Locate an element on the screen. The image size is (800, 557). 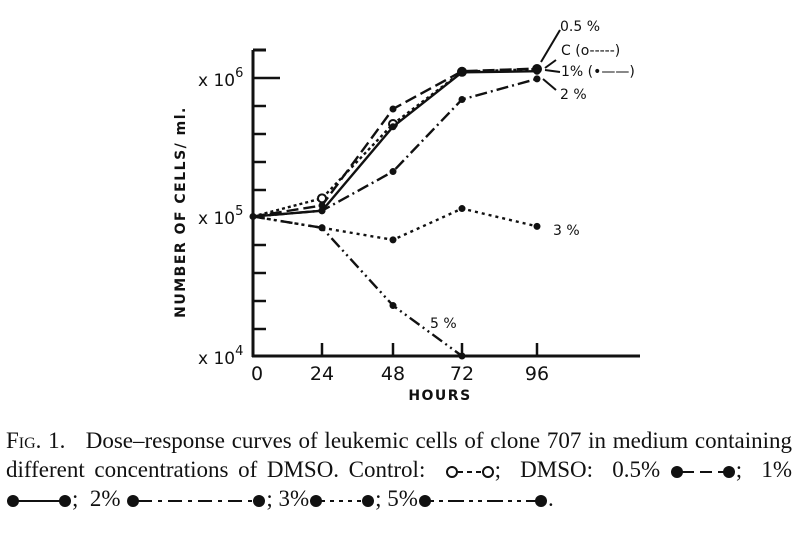
origin-point is located at coordinates (253, 216).